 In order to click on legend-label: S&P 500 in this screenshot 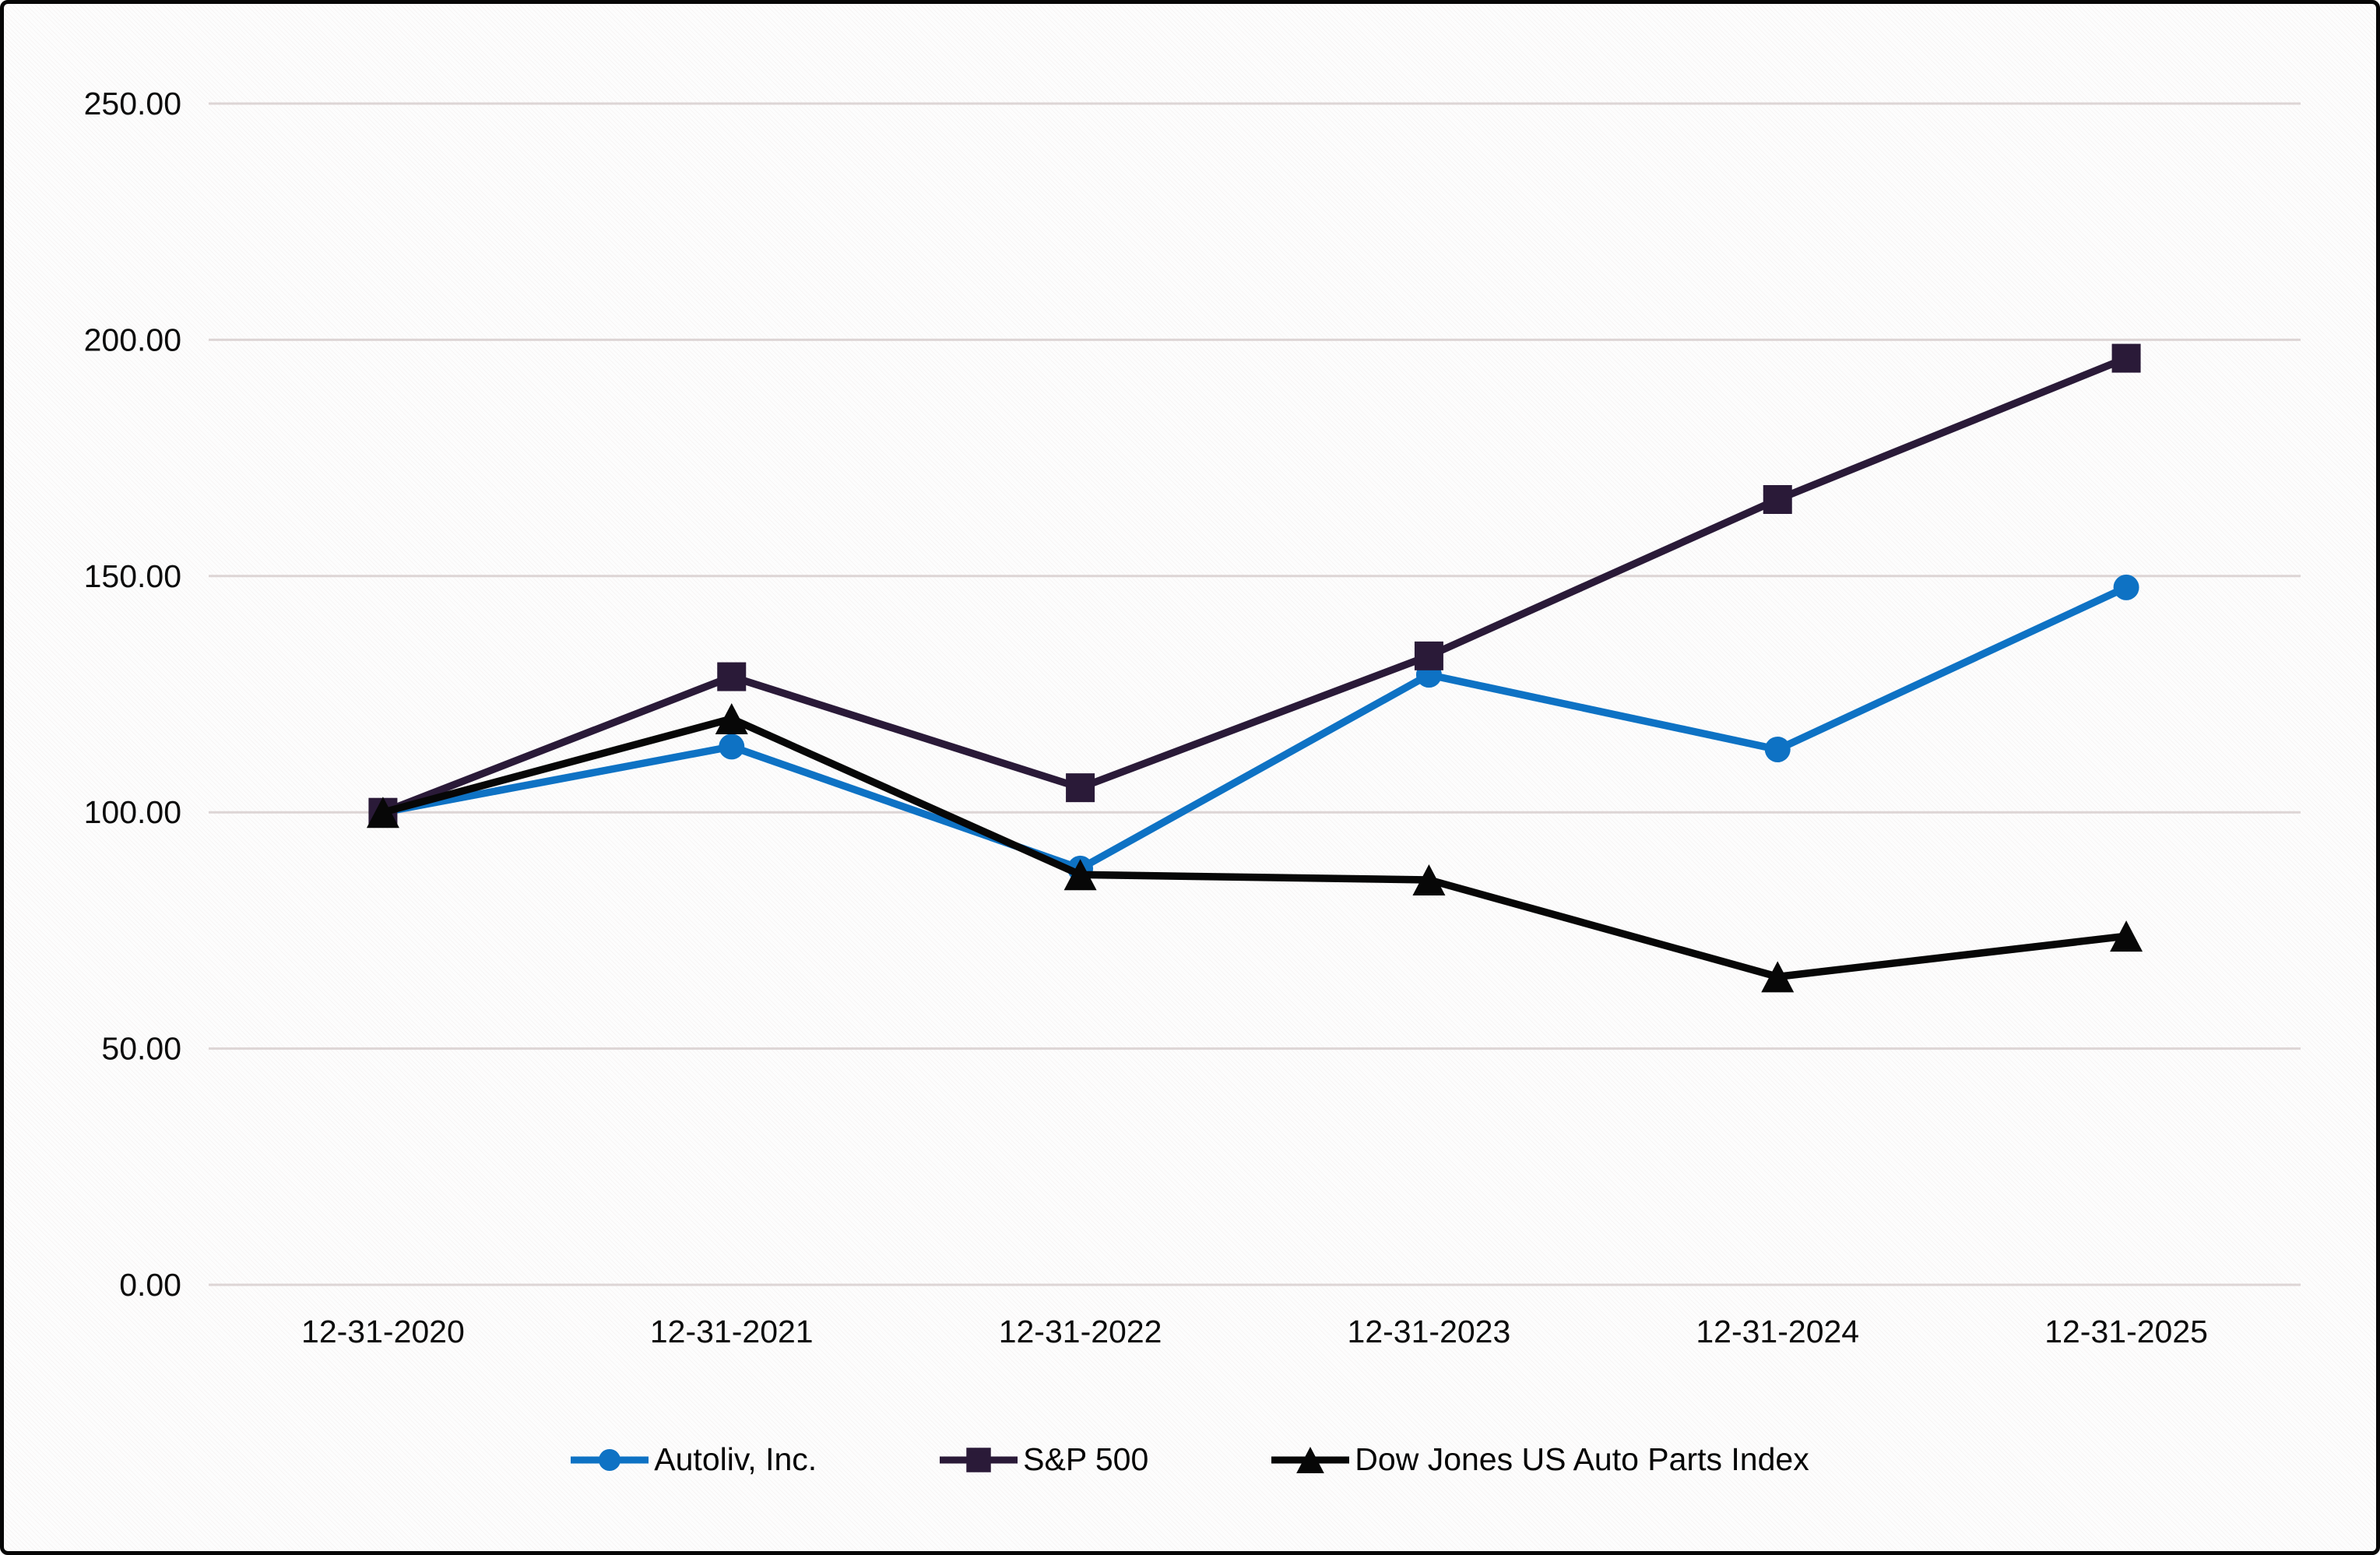, I will do `click(1086, 1459)`.